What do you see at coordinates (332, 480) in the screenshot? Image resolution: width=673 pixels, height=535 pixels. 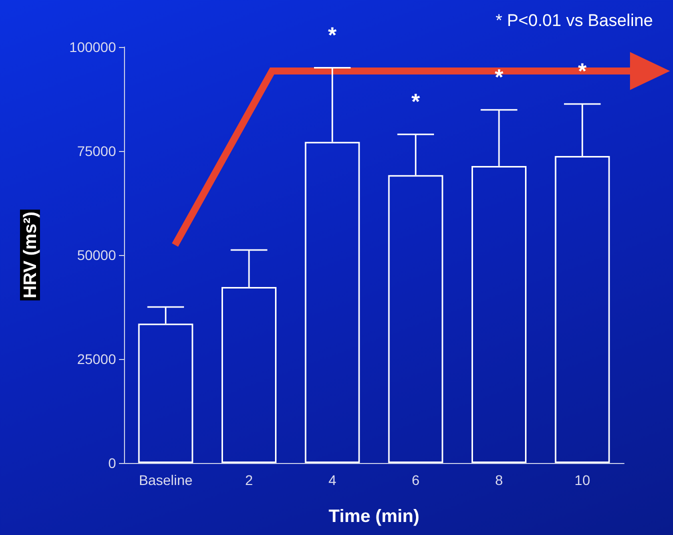 I see `x-tick-label: 4` at bounding box center [332, 480].